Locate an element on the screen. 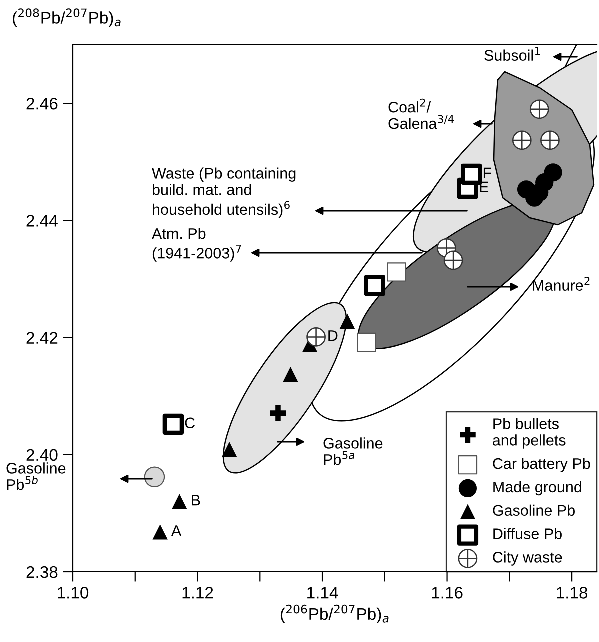 This screenshot has width=599, height=642. x-tick-label: 1.10 is located at coordinates (73, 593).